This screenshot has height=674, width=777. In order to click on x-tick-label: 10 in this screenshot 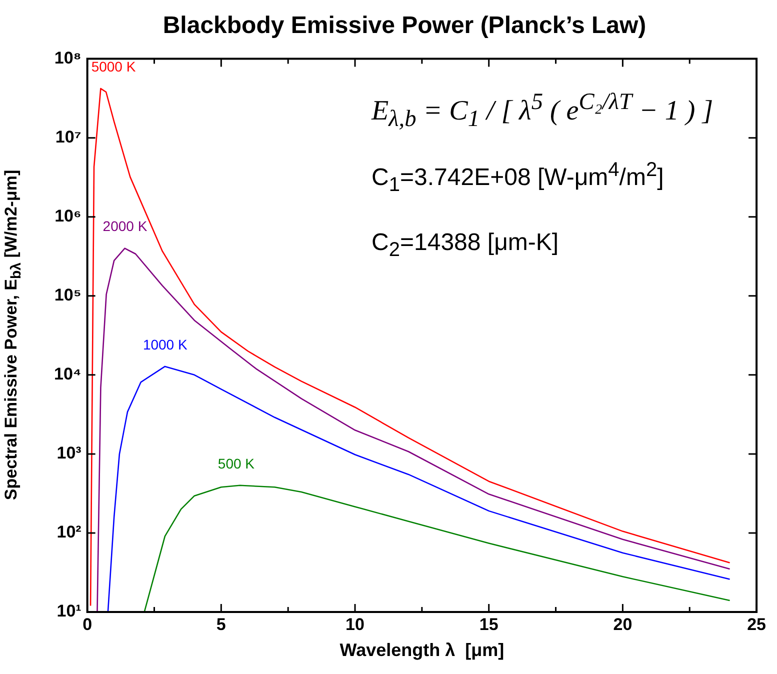, I will do `click(355, 624)`.